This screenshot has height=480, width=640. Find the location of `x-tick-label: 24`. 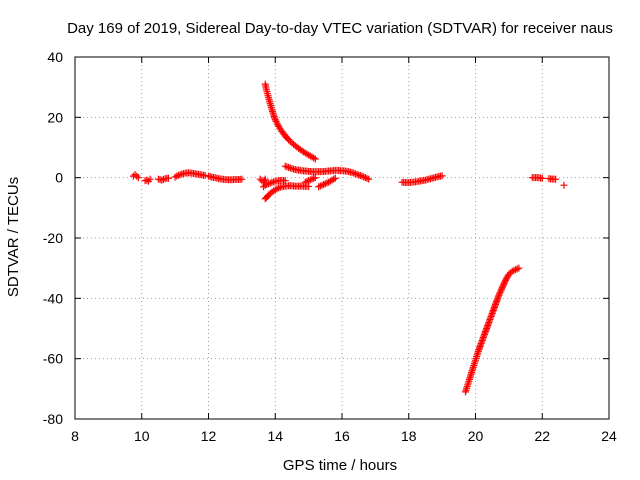

x-tick-label: 24 is located at coordinates (609, 436).